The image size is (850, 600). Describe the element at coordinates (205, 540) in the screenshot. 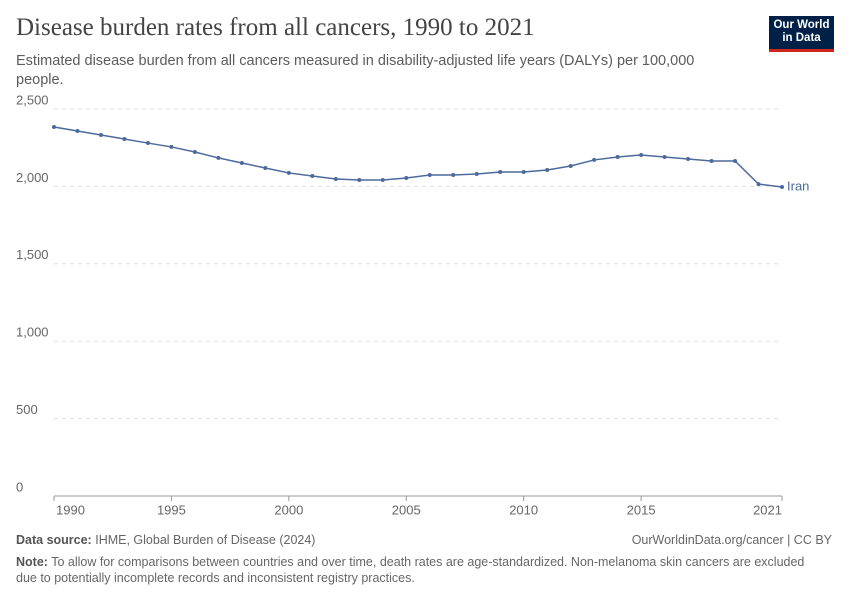

I see `source-text: IHME, Global Burden of Disease (2024)` at that location.